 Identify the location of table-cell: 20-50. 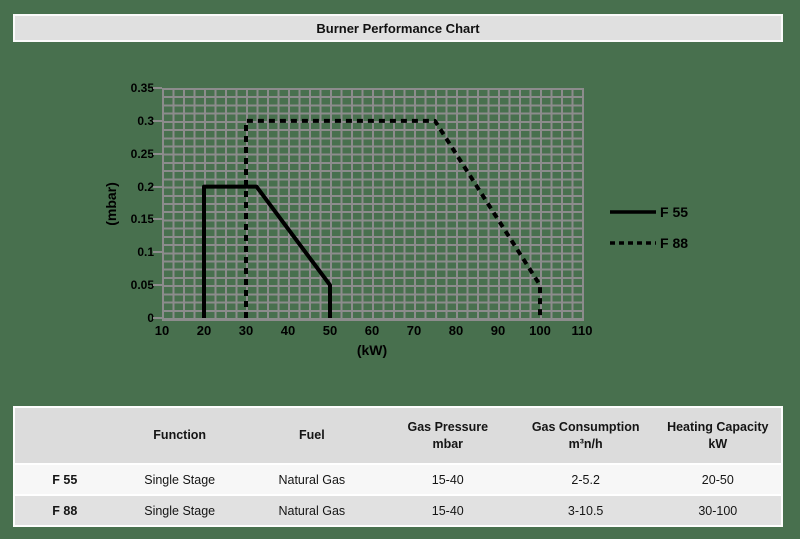
(717, 479).